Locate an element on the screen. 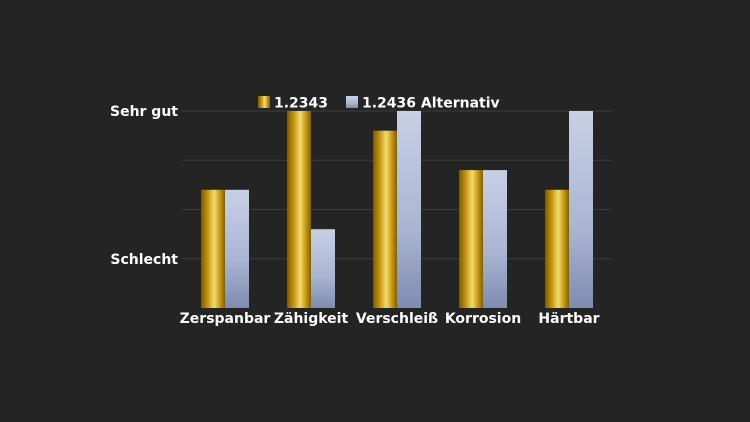 The width and height of the screenshot is (750, 422). legend-label-1: 1.2436 Alternativ is located at coordinates (431, 104).